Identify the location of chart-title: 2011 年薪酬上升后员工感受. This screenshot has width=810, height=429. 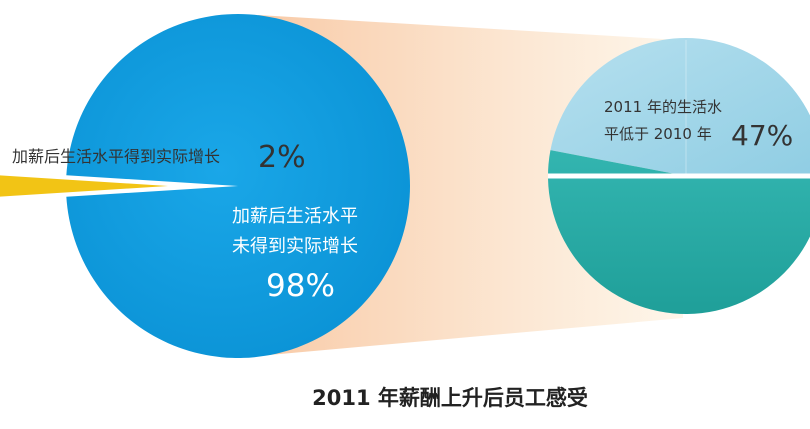
(450, 398).